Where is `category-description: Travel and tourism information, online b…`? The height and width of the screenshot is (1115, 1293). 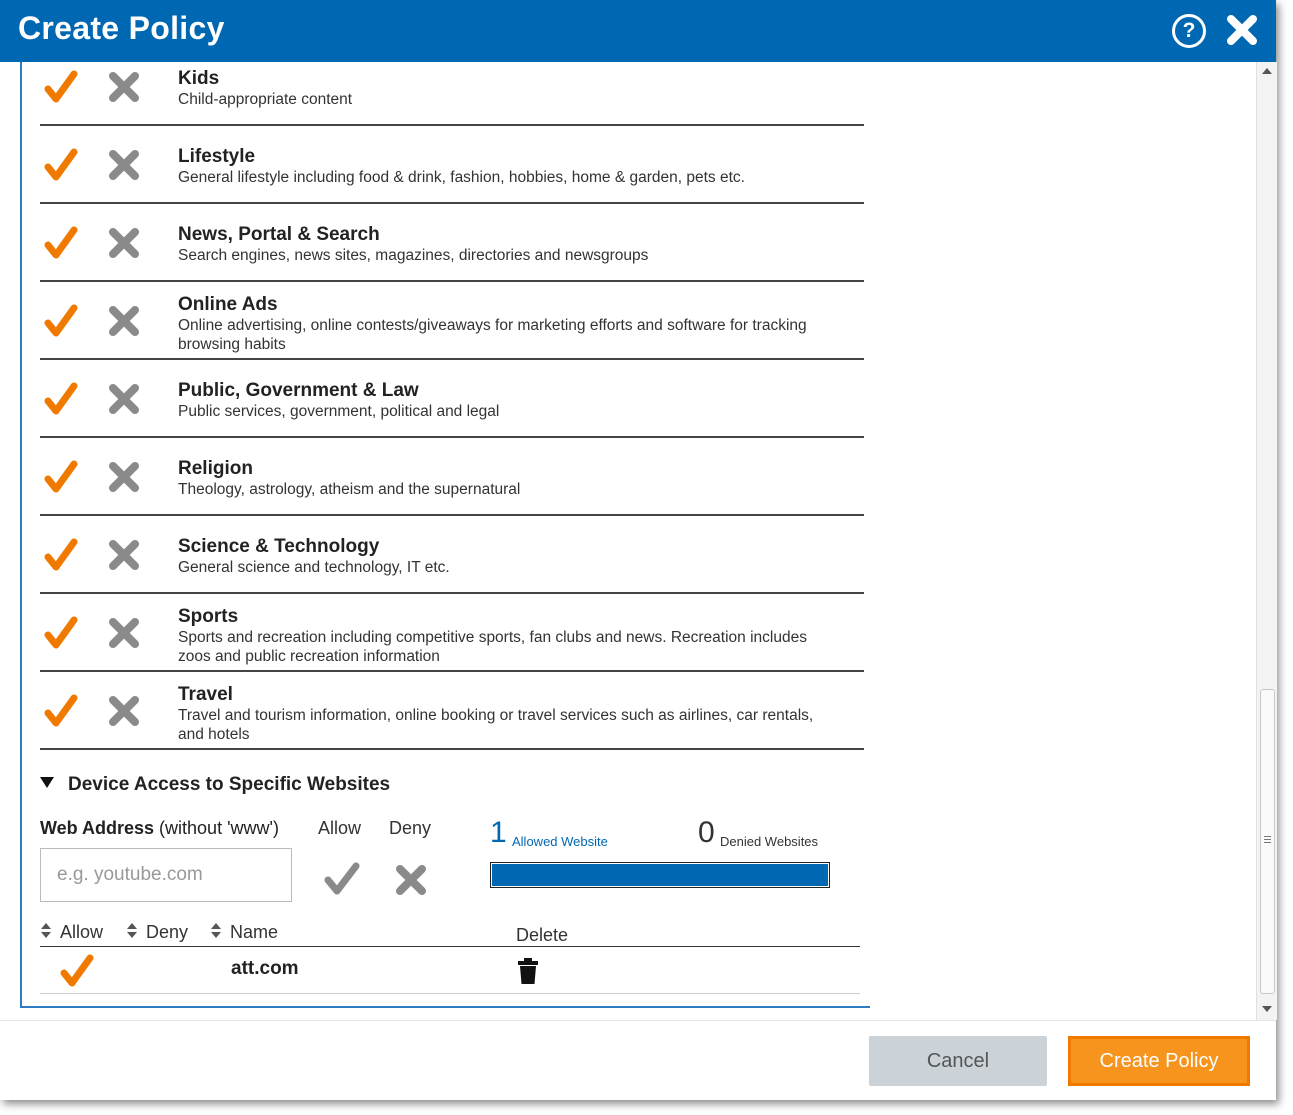 category-description: Travel and tourism information, online b… is located at coordinates (496, 725).